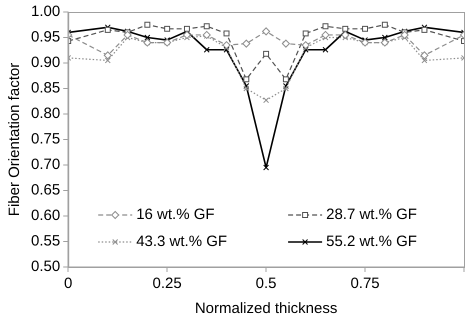 The image size is (474, 324). What do you see at coordinates (45, 113) in the screenshot?
I see `y-tick-label: 0.80` at bounding box center [45, 113].